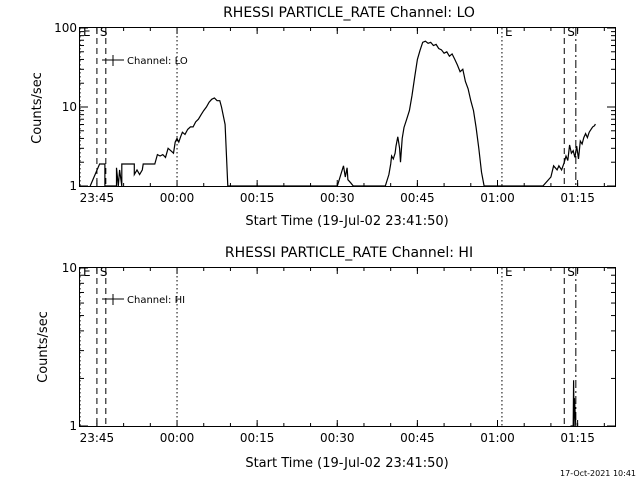  What do you see at coordinates (598, 473) in the screenshot?
I see `timestamp-stamp: 17-Oct-2021 10:41` at bounding box center [598, 473].